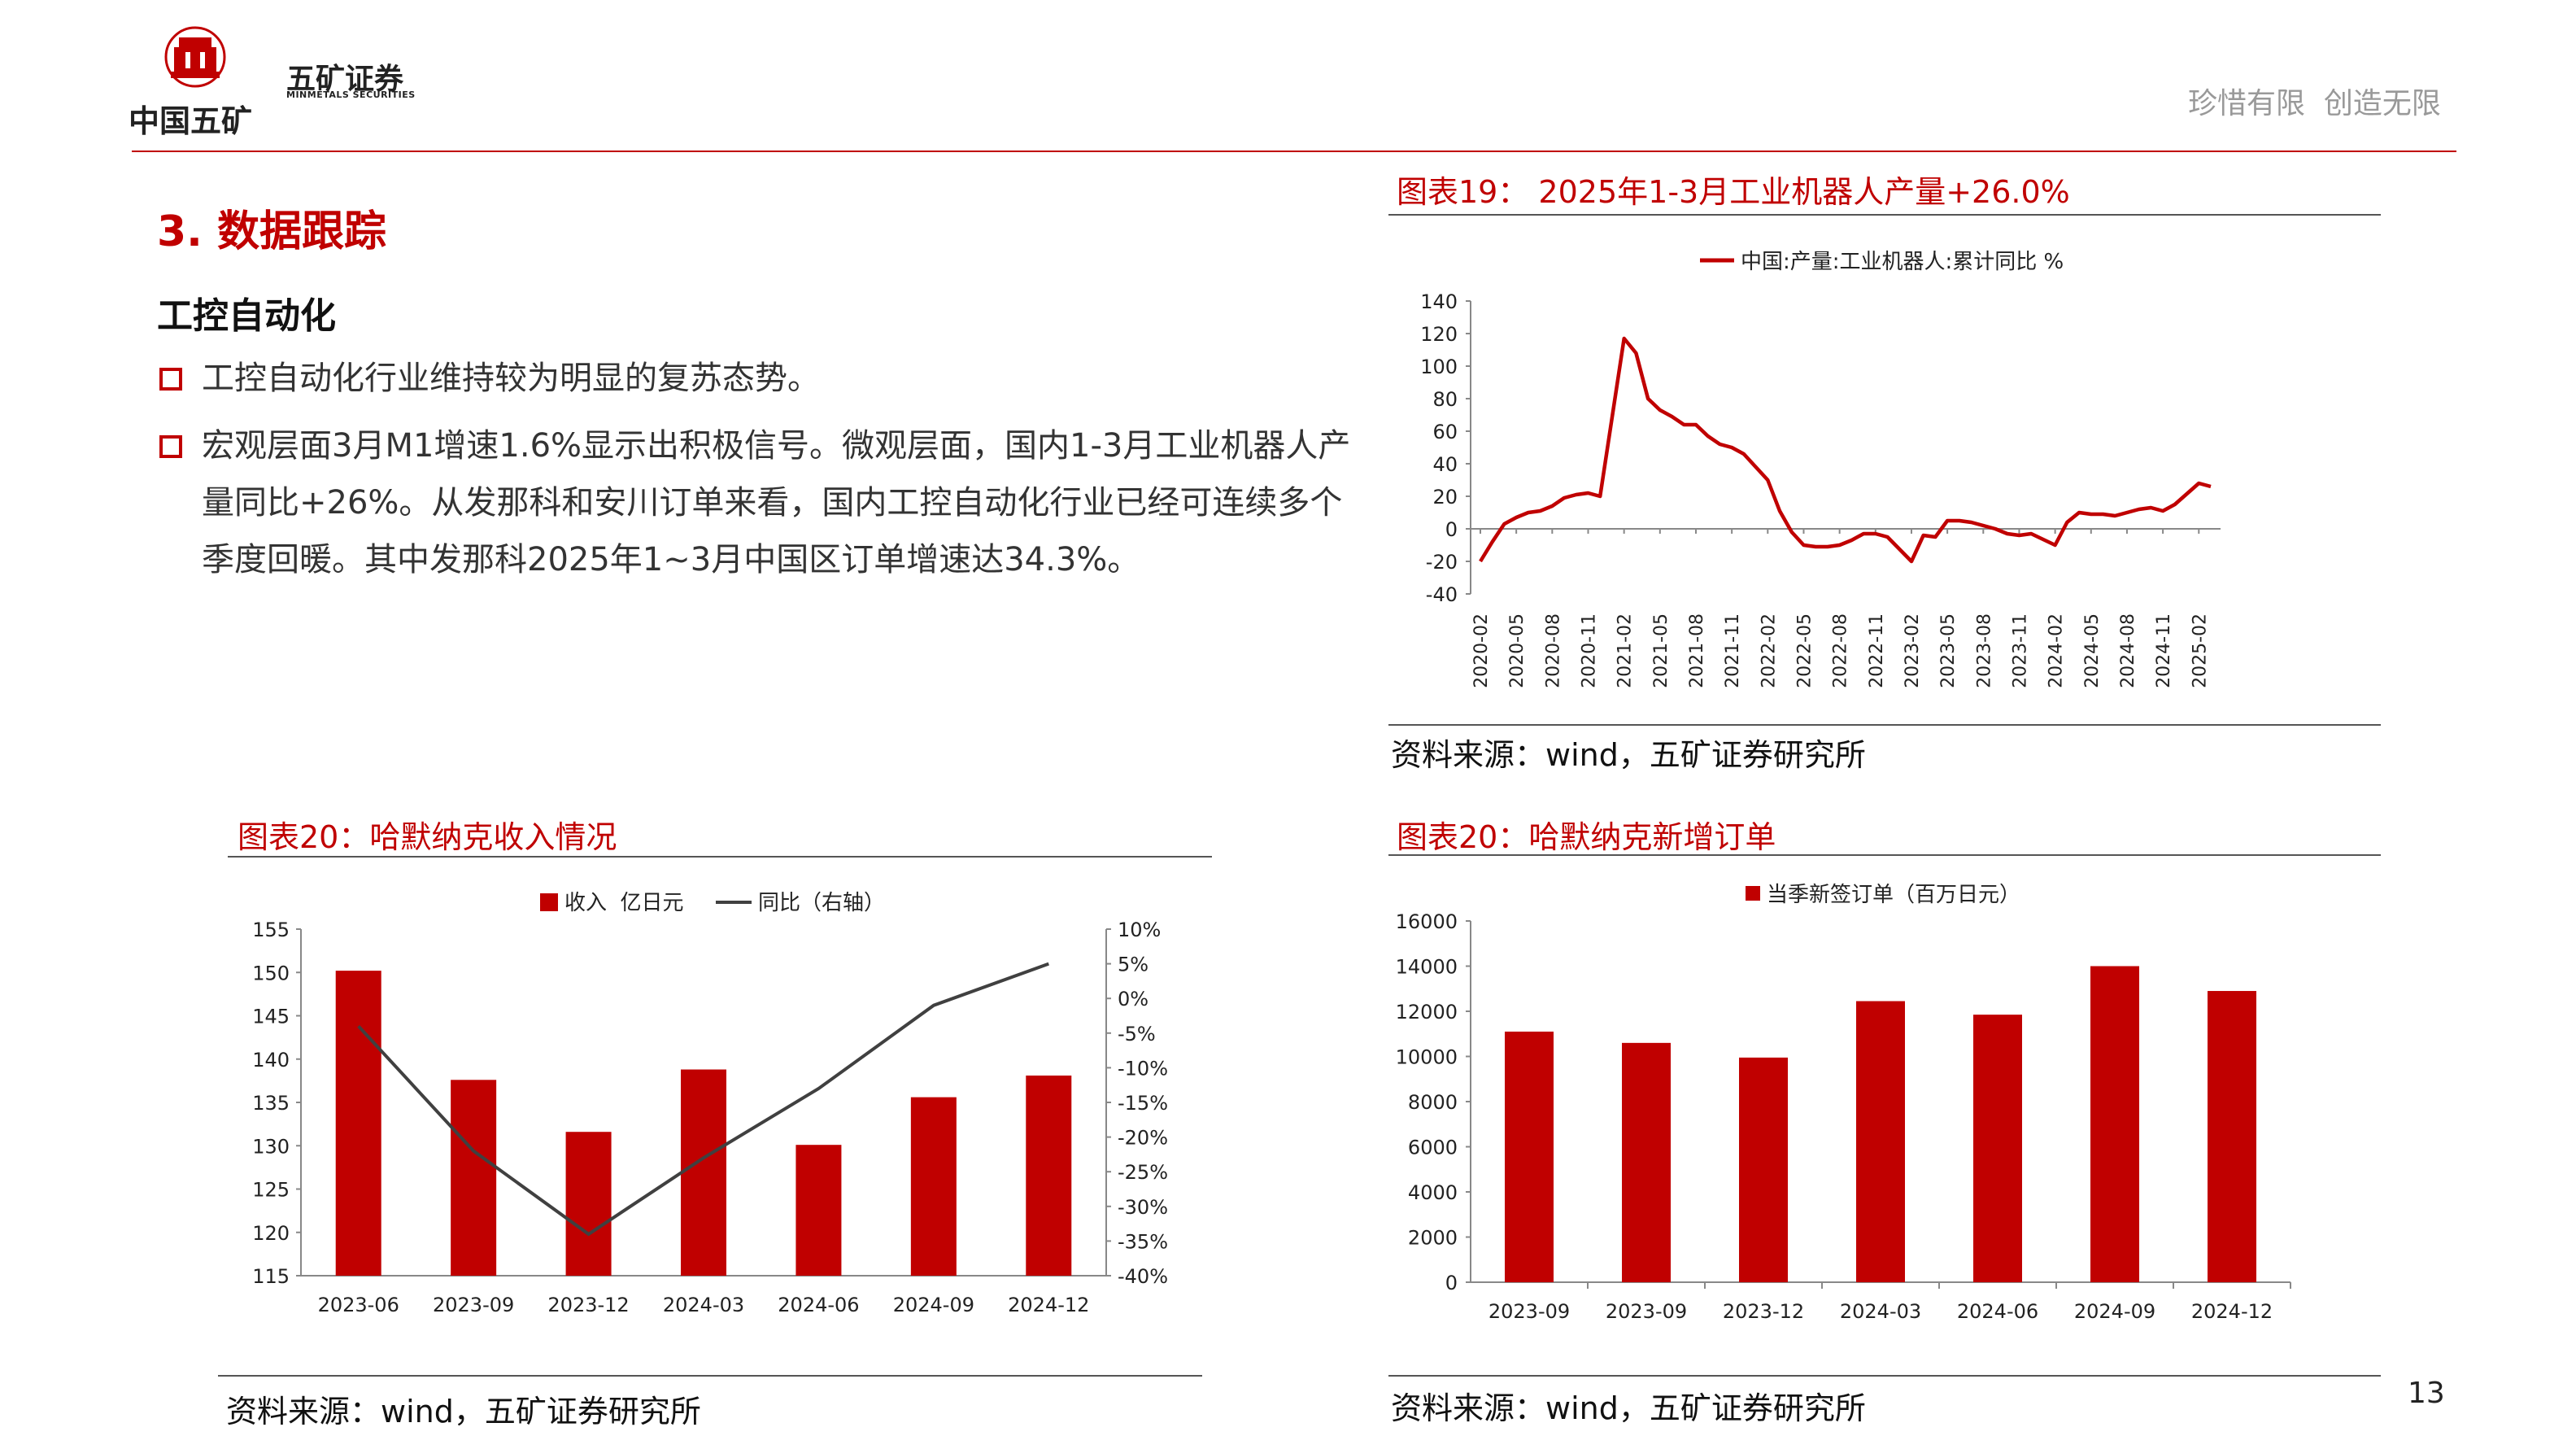 This screenshot has height=1449, width=2576. I want to click on chart-title-robot: 图表19： 2025年1-3月工业机器人产量+26.0%, so click(1733, 192).